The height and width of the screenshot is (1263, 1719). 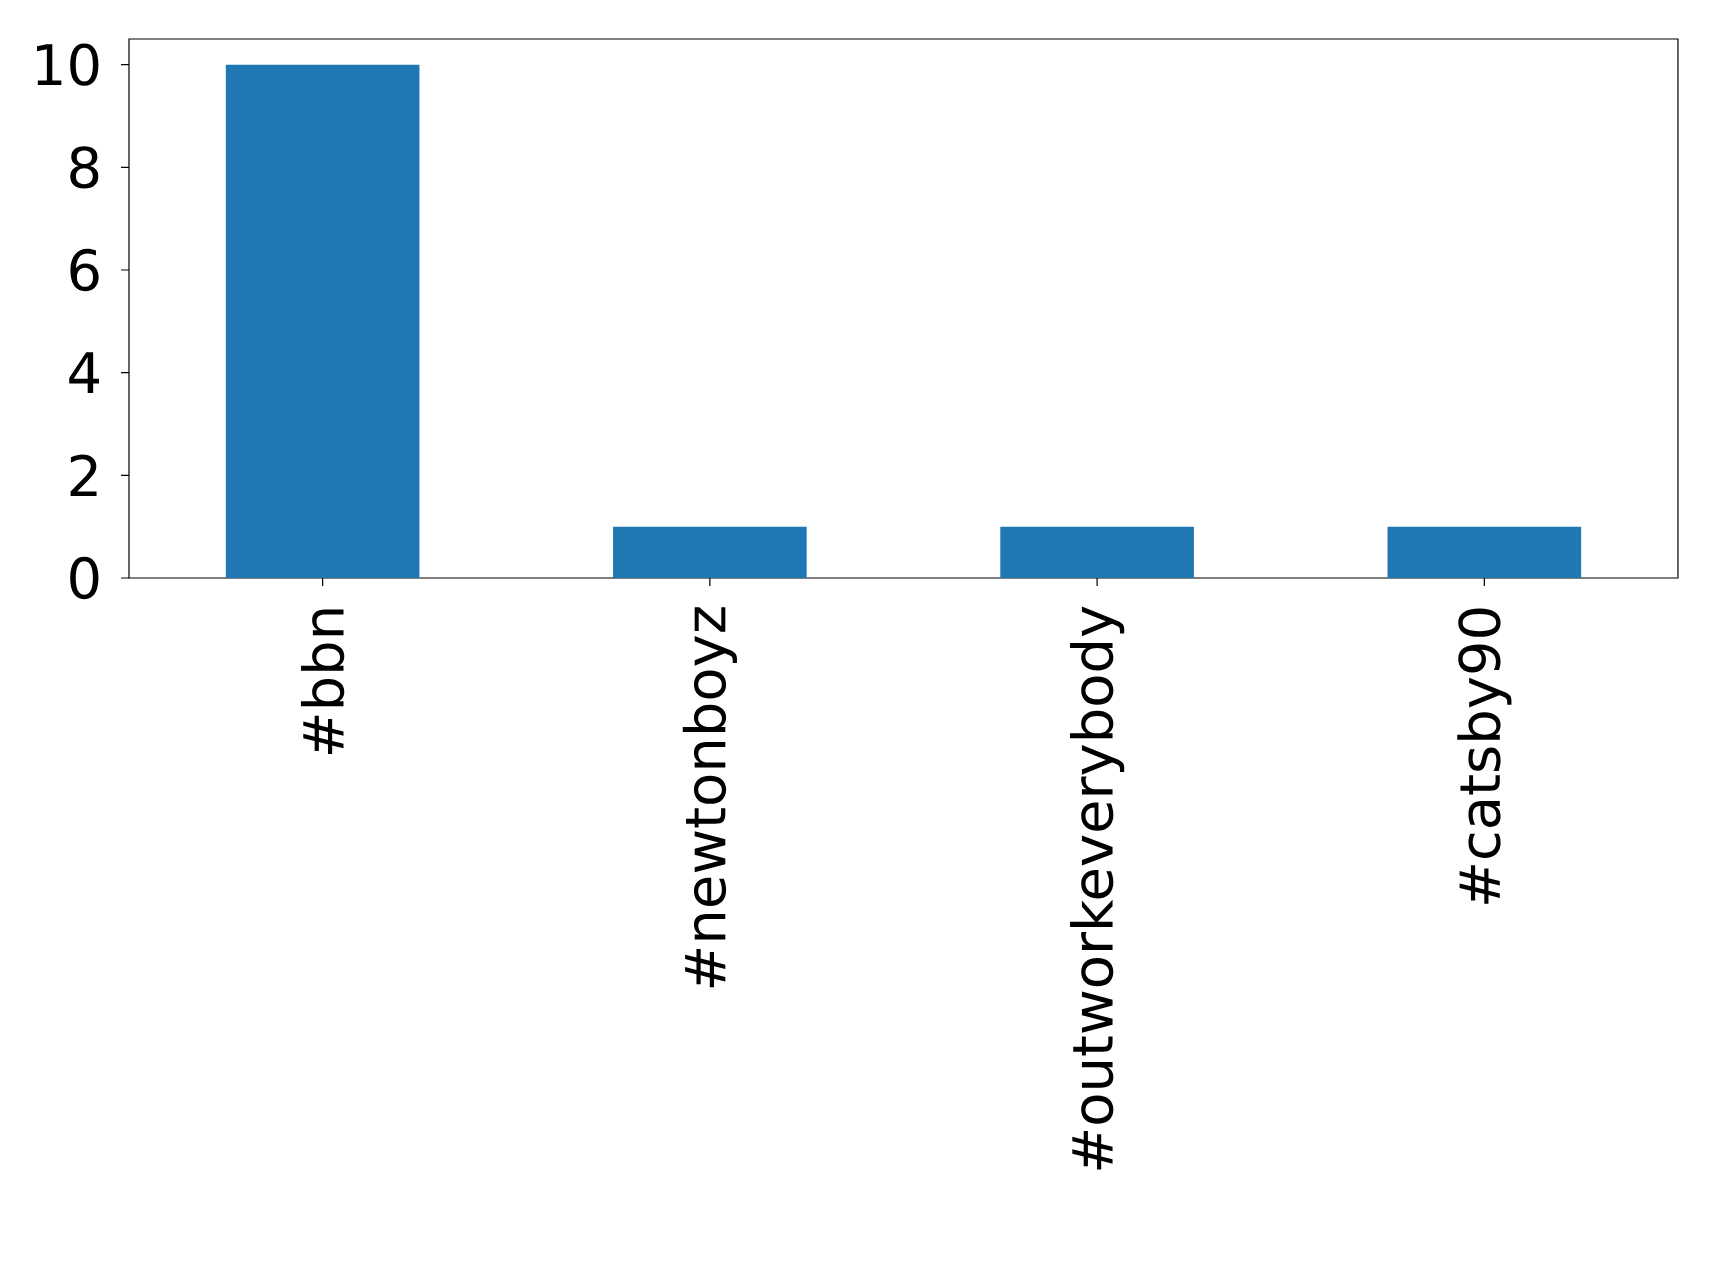 What do you see at coordinates (84, 270) in the screenshot?
I see `y-tick-label: 6` at bounding box center [84, 270].